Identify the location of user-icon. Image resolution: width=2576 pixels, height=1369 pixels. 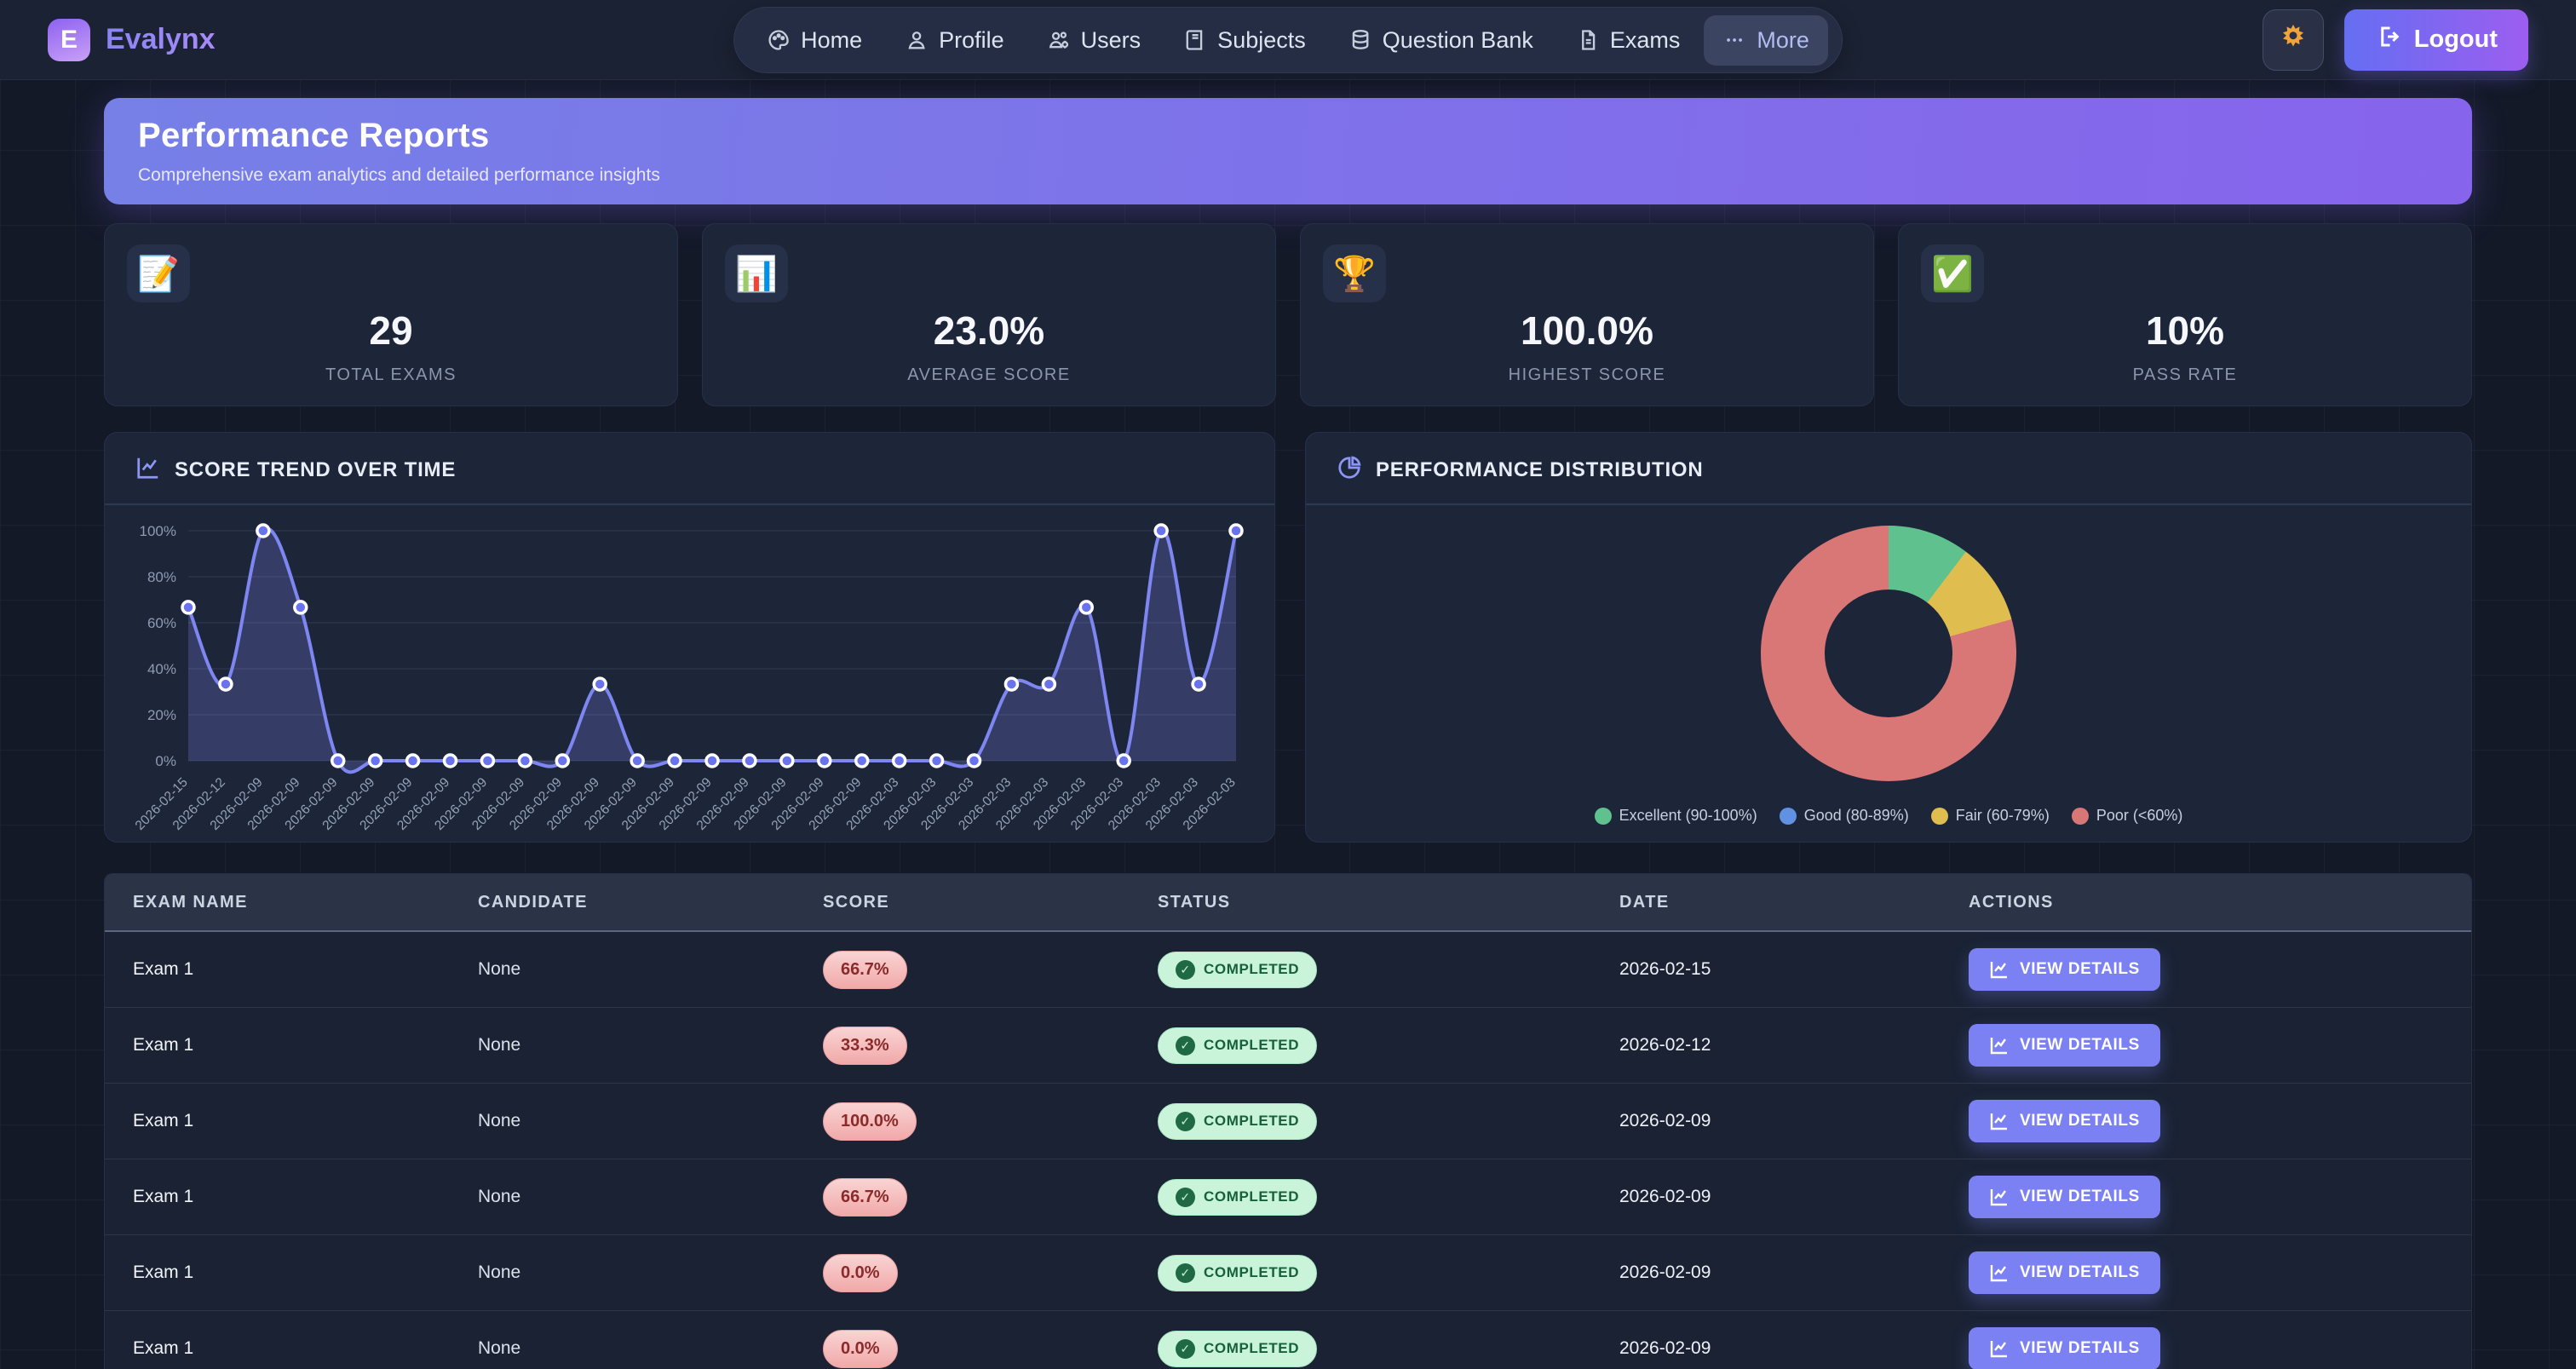
(917, 40).